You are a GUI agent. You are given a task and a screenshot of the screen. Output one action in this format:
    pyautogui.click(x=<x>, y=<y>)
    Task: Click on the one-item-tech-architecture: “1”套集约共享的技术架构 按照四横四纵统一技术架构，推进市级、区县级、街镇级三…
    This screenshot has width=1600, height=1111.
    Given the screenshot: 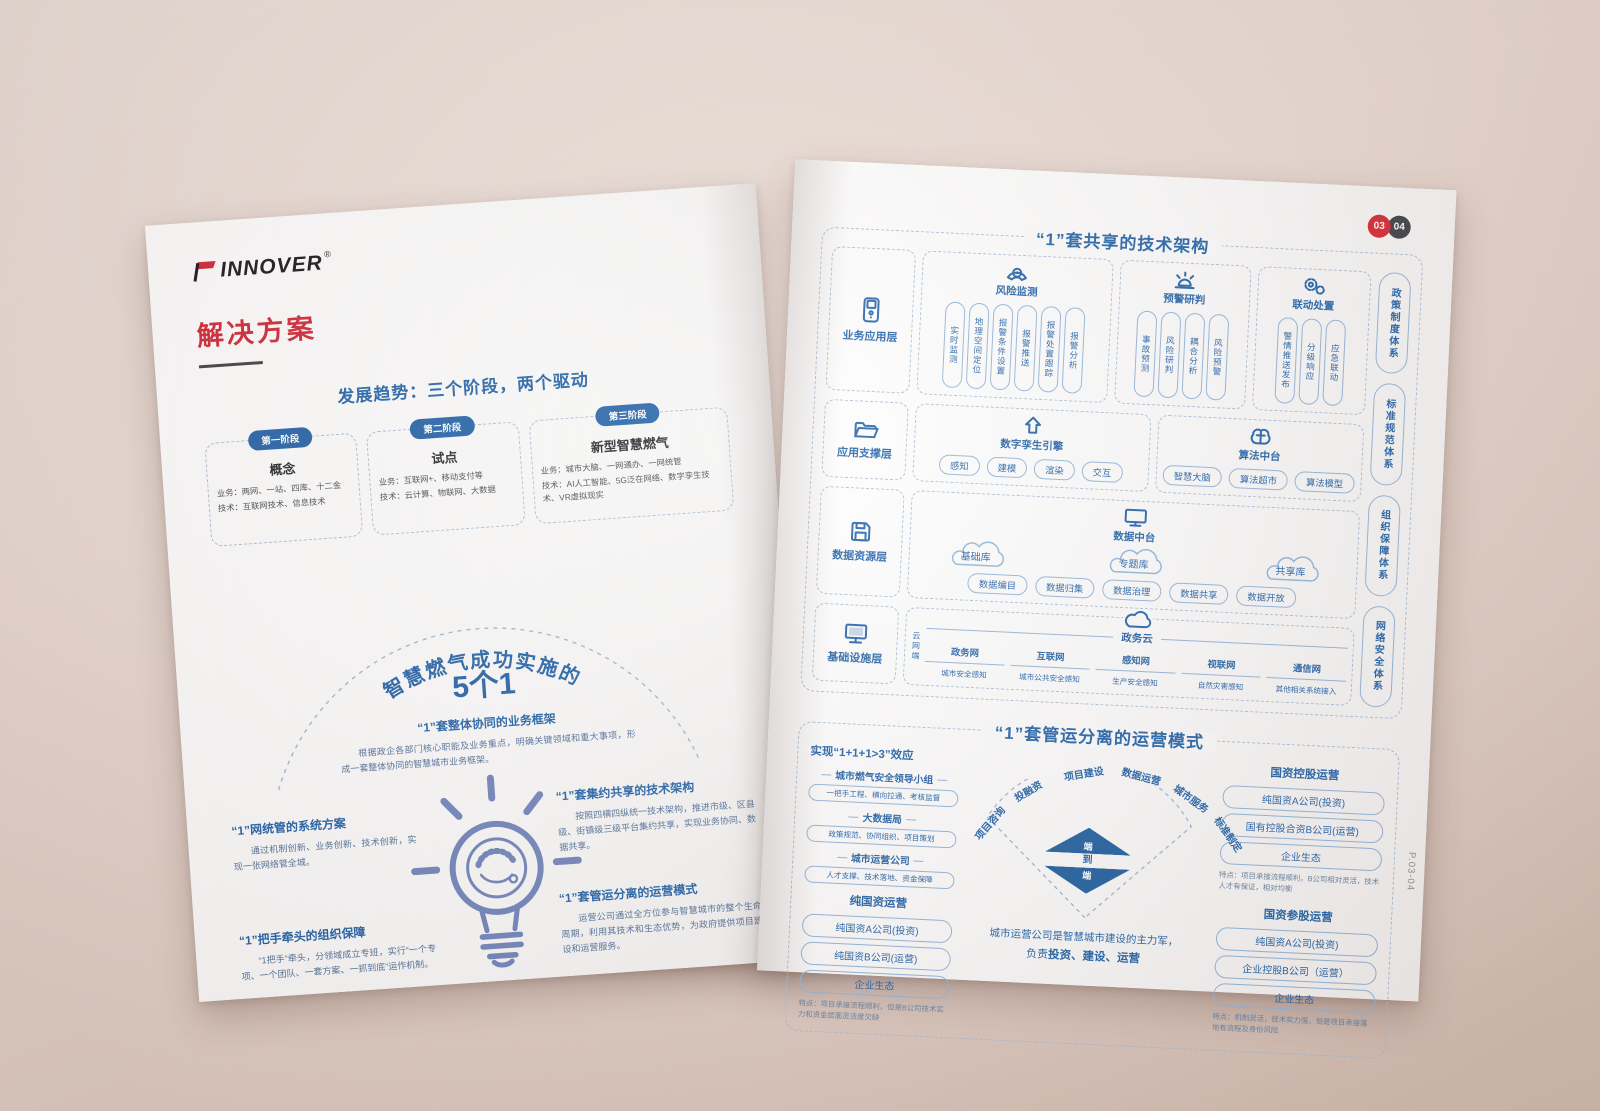 What is the action you would take?
    pyautogui.click(x=656, y=814)
    